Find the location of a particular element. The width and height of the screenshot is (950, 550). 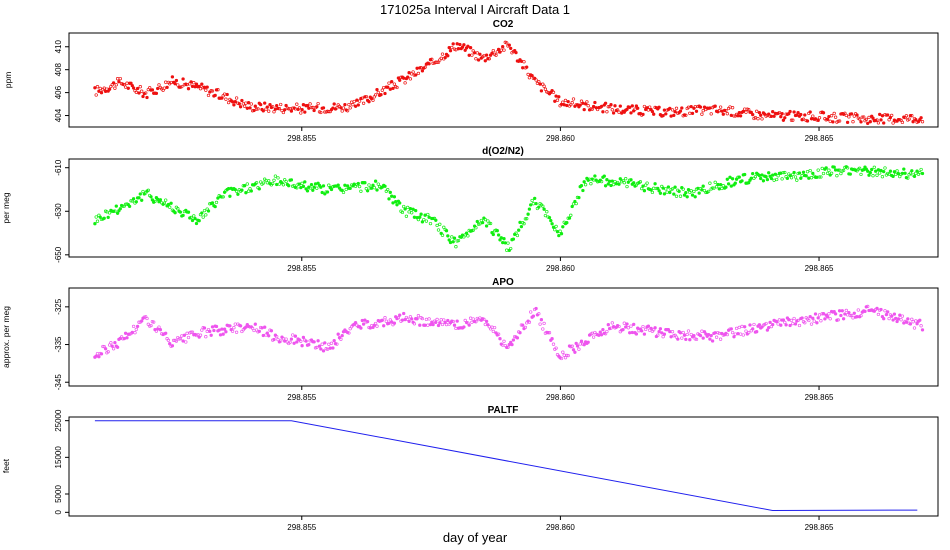

co2-ytick-label: 408 is located at coordinates (58, 69).